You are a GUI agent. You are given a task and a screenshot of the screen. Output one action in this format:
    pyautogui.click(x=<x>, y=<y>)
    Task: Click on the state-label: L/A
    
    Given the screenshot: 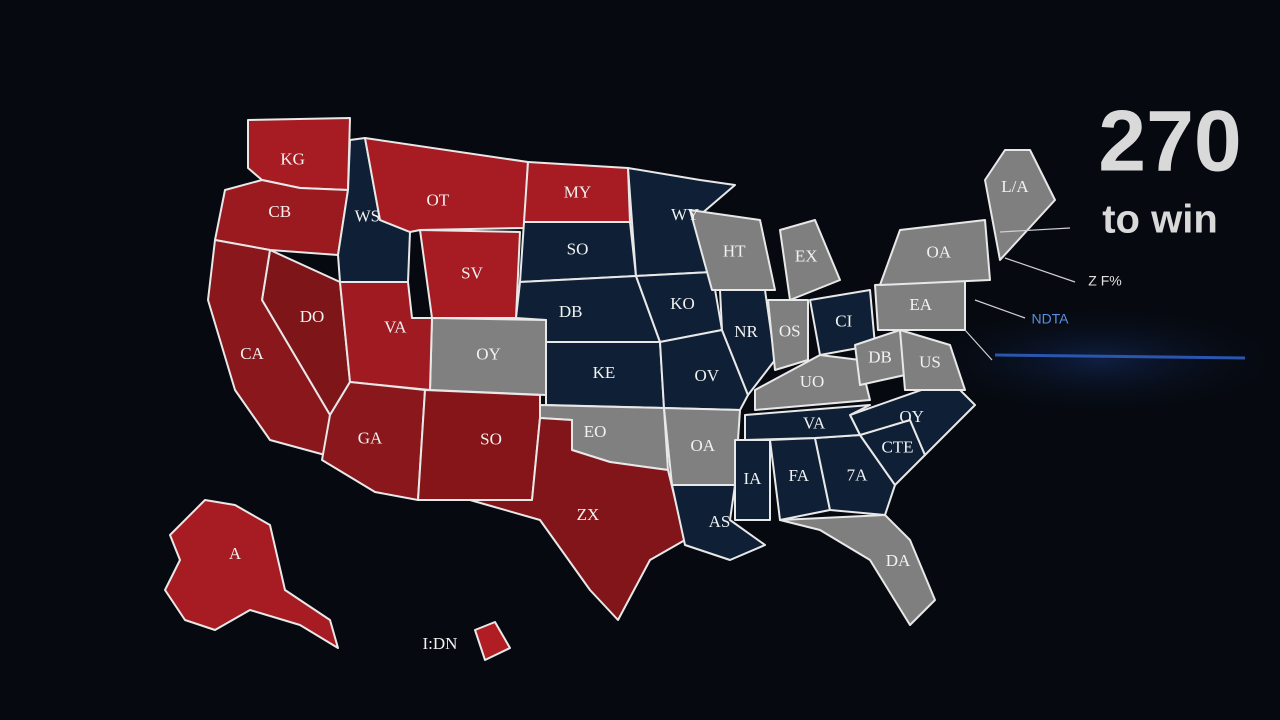 What is the action you would take?
    pyautogui.click(x=1015, y=186)
    